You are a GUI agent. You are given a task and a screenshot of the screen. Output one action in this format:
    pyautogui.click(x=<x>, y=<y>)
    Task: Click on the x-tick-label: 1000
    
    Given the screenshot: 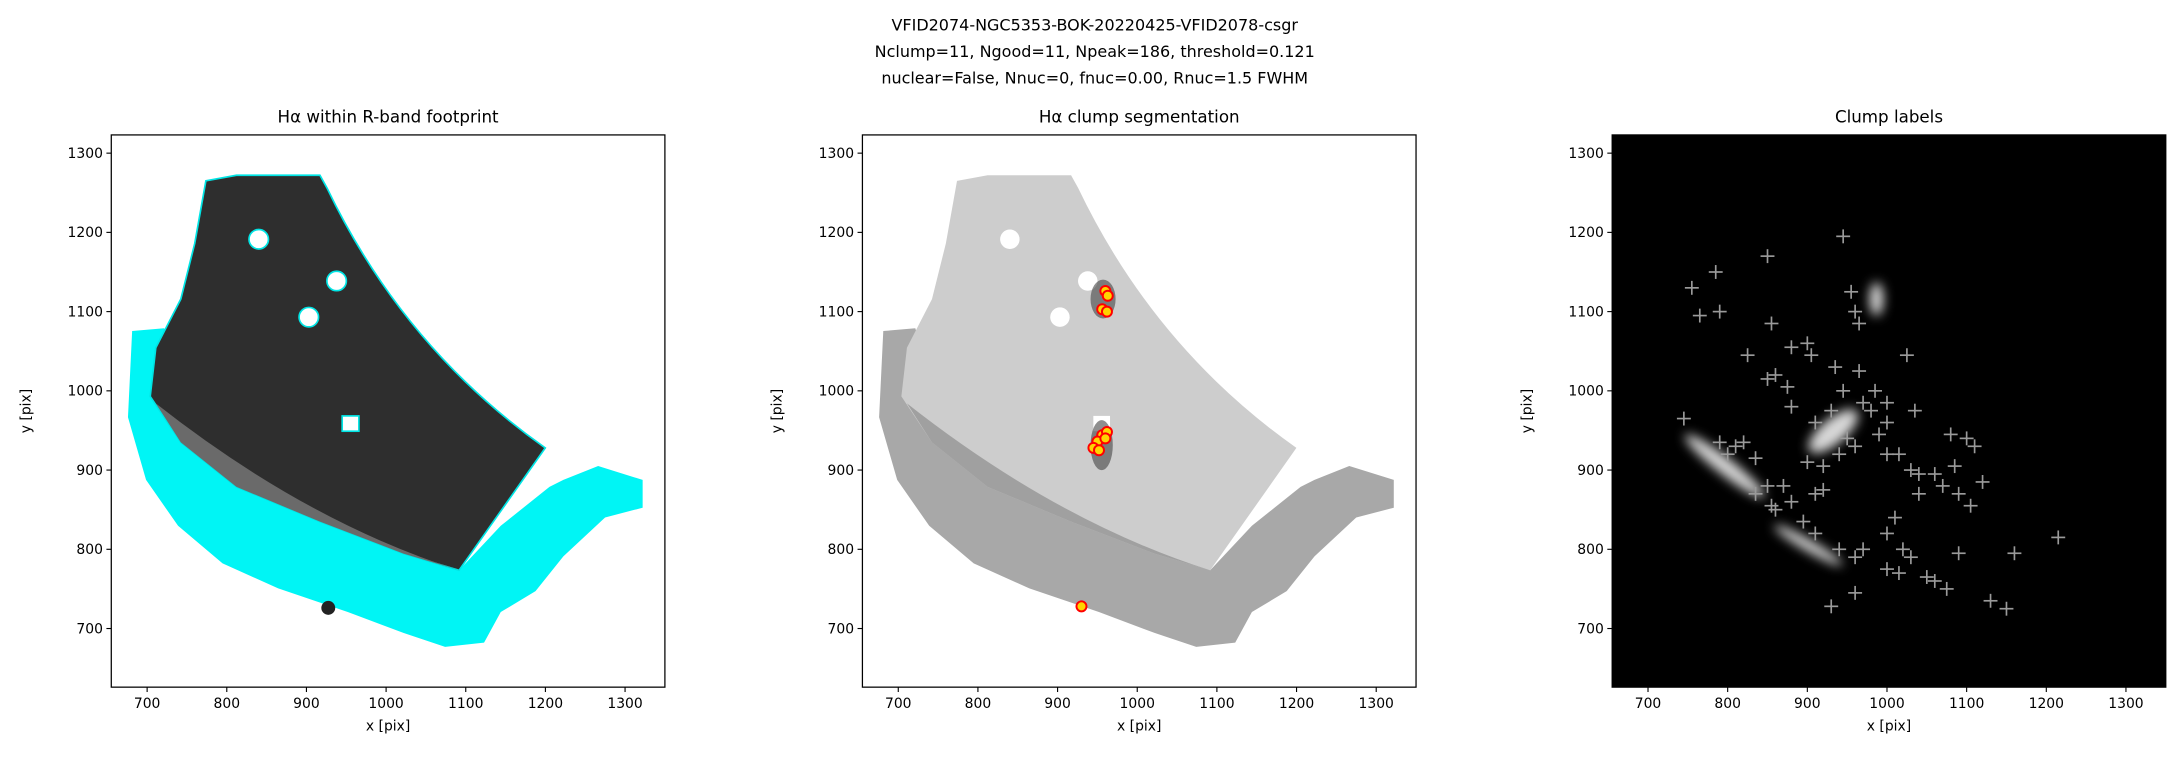 What is the action you would take?
    pyautogui.click(x=385, y=704)
    